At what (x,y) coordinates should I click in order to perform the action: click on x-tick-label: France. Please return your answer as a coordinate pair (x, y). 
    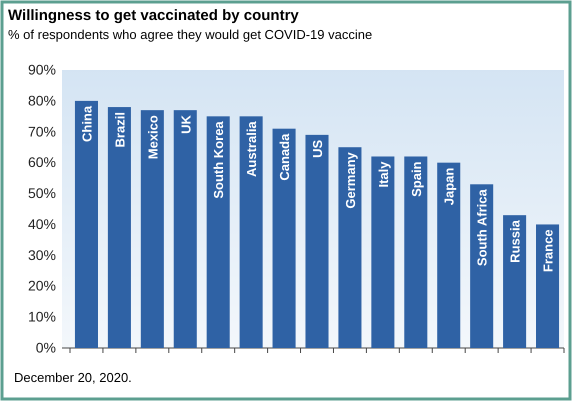
    Looking at the image, I should click on (548, 250).